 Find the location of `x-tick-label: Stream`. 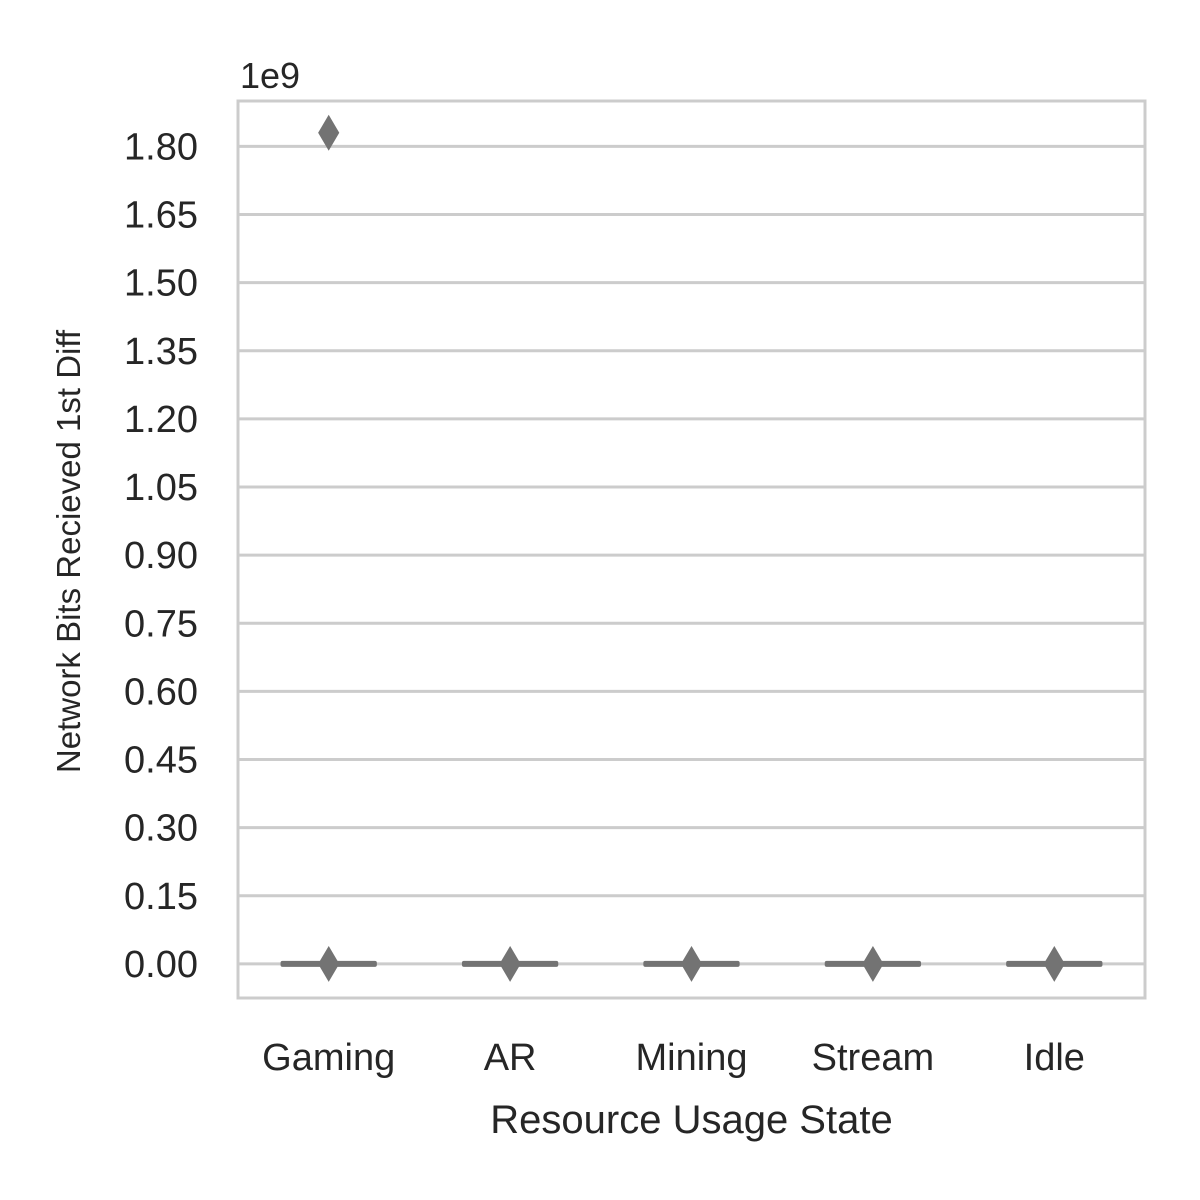

x-tick-label: Stream is located at coordinates (873, 1058).